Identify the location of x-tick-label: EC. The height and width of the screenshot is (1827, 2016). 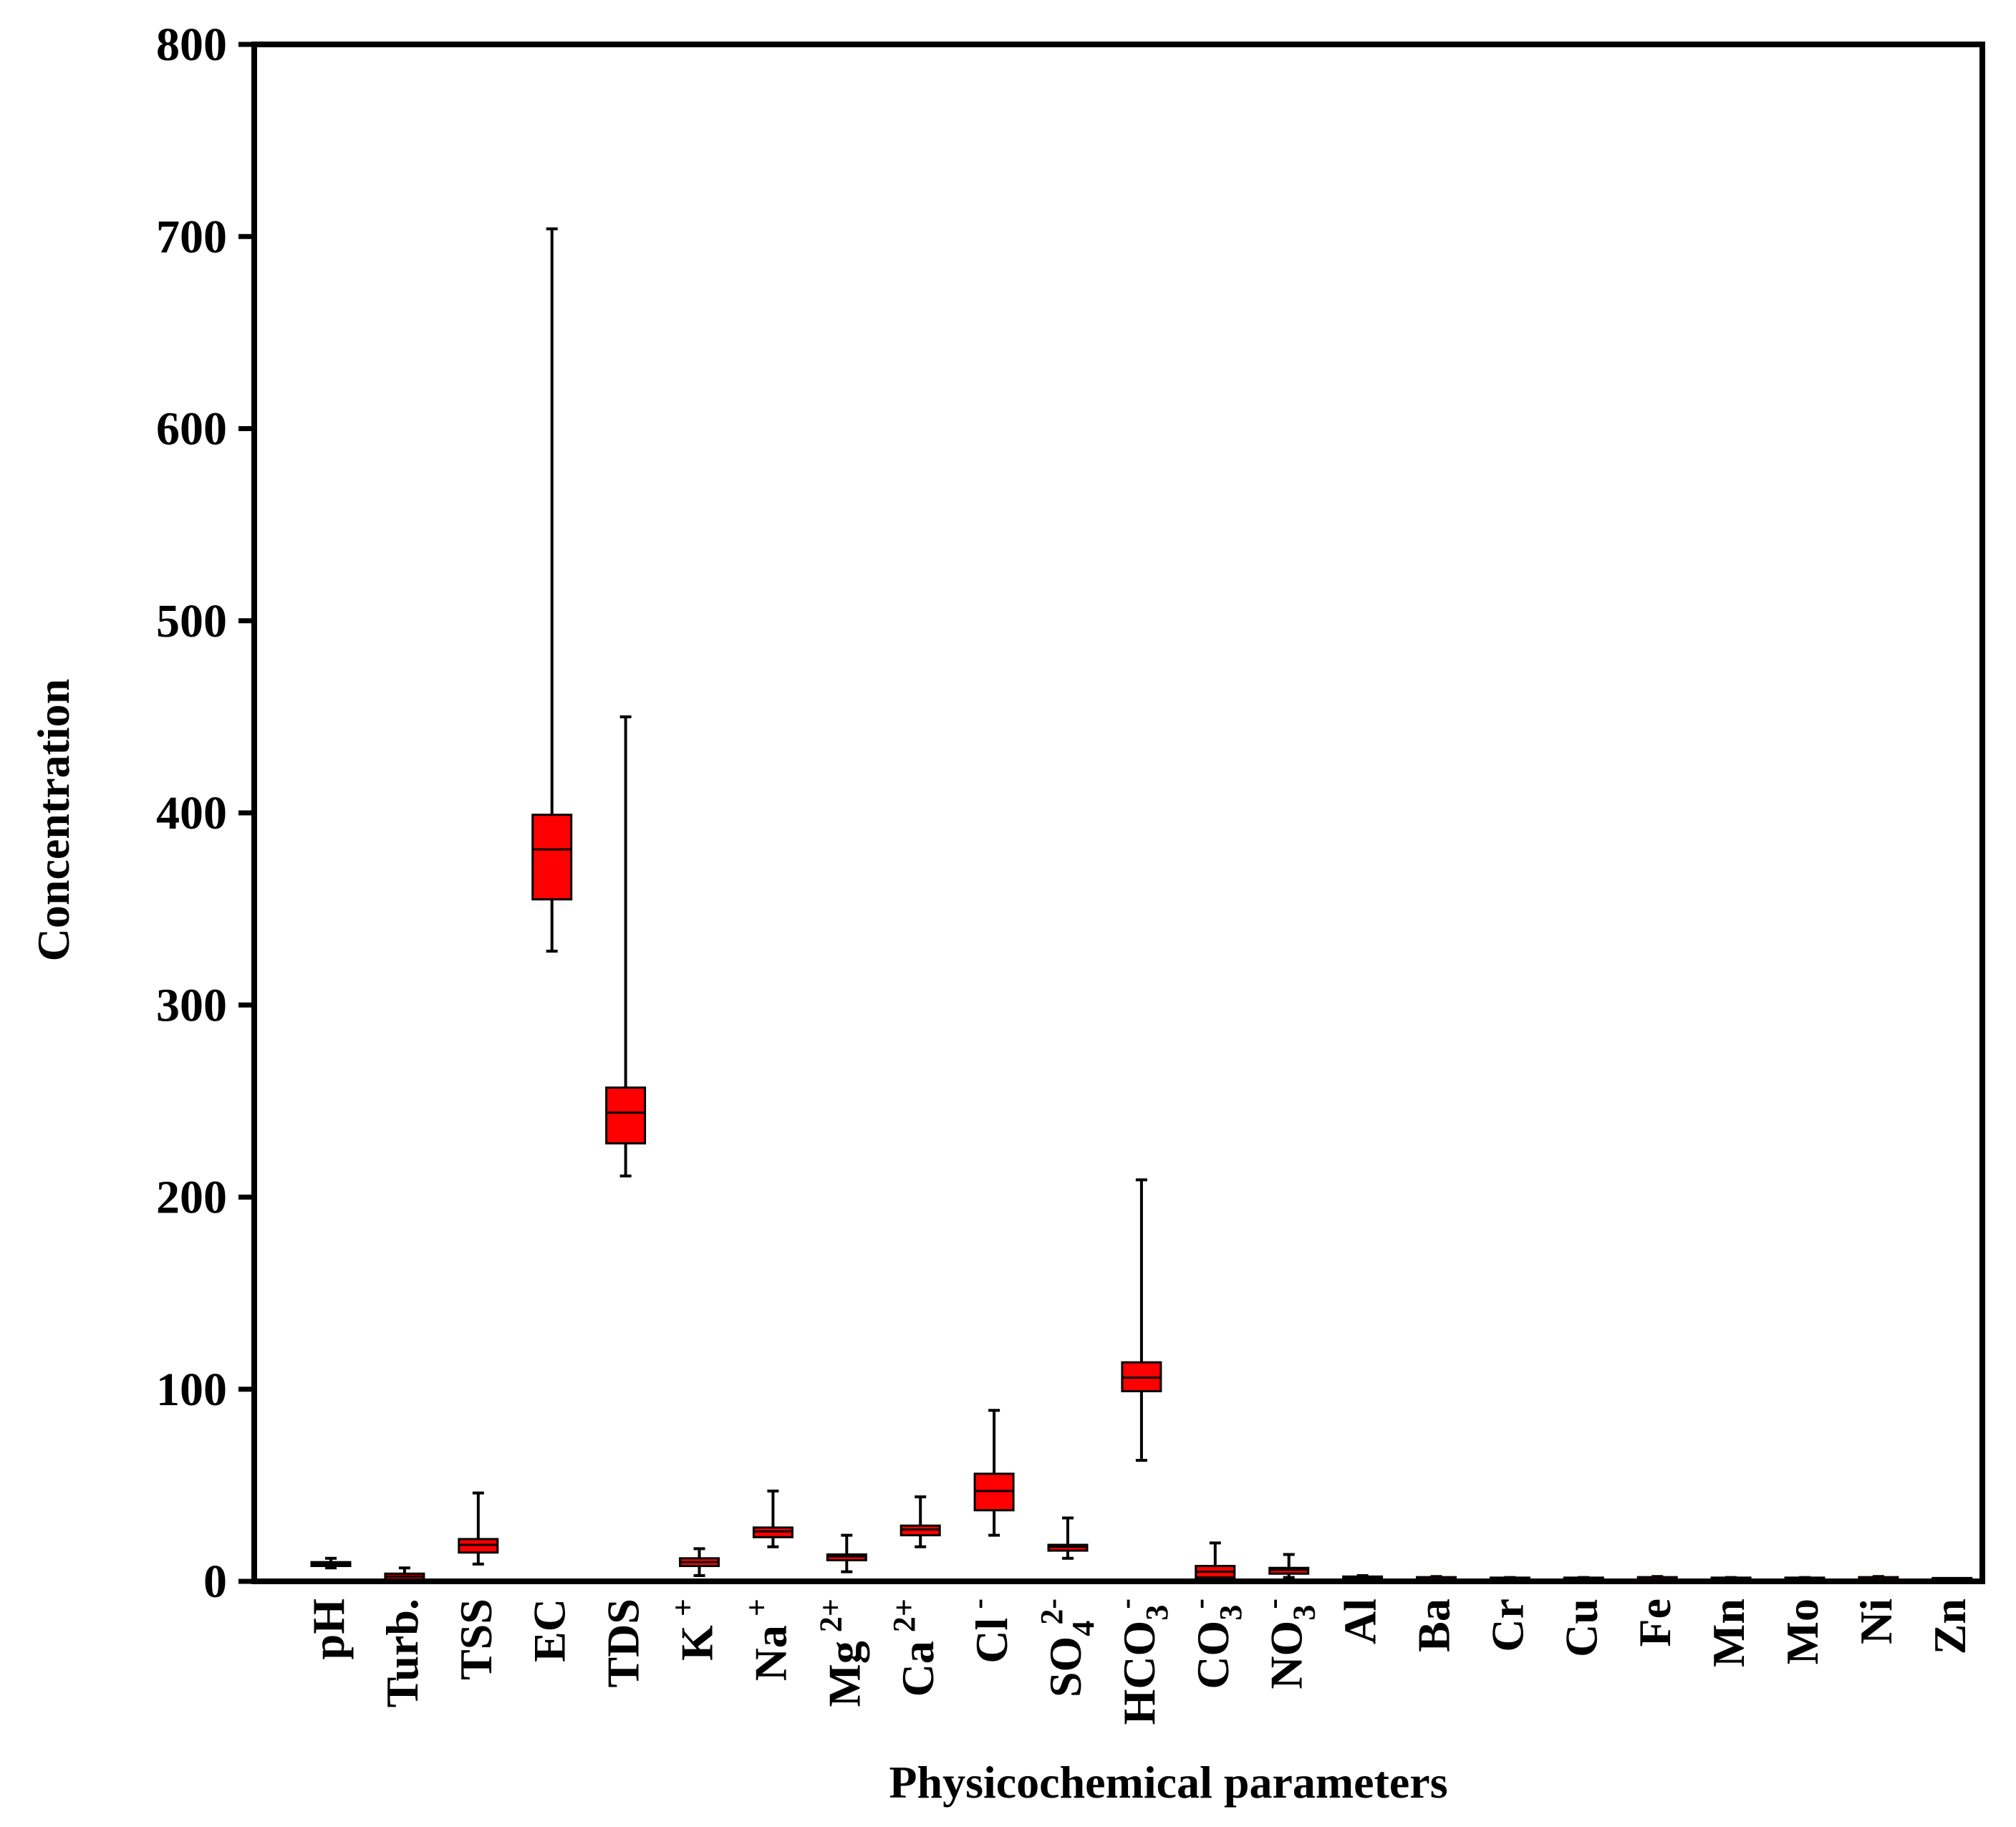
(549, 1630).